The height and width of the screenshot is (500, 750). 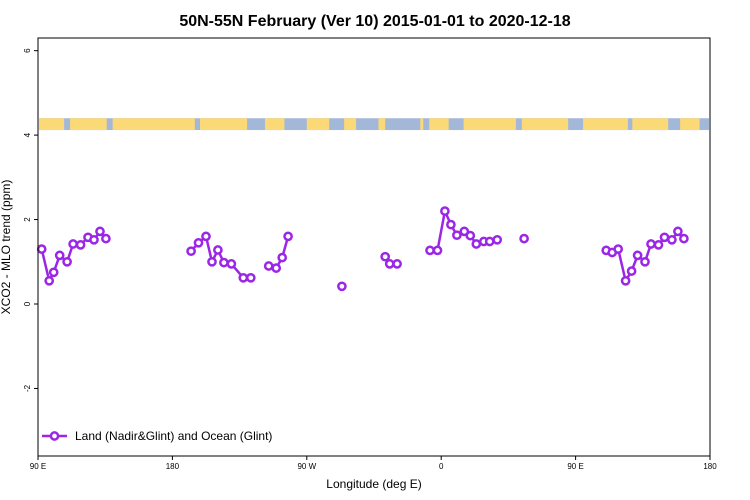 I want to click on x-tick-label: 0, so click(x=441, y=466).